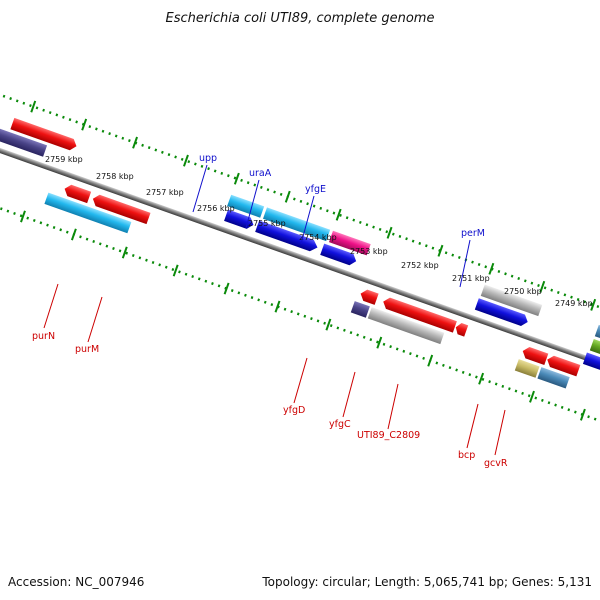  What do you see at coordinates (523, 291) in the screenshot?
I see `kbp-label: 2750 kbp` at bounding box center [523, 291].